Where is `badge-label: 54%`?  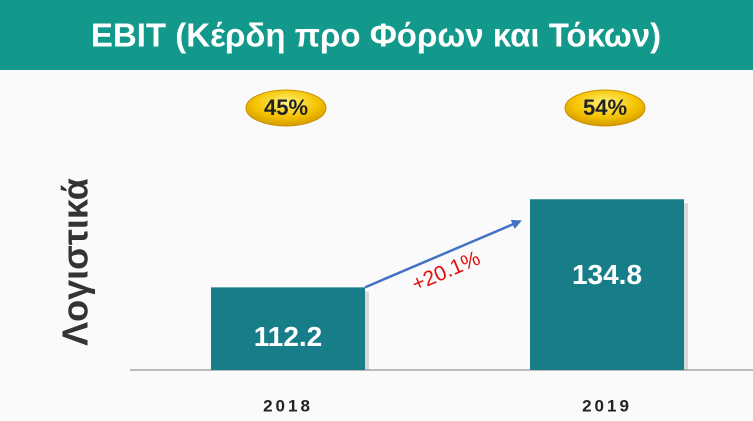 badge-label: 54% is located at coordinates (605, 107).